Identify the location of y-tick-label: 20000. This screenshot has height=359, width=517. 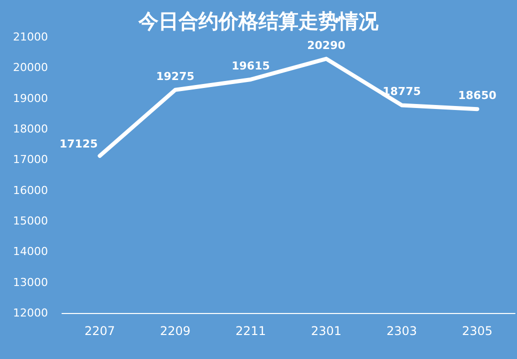
(30, 67).